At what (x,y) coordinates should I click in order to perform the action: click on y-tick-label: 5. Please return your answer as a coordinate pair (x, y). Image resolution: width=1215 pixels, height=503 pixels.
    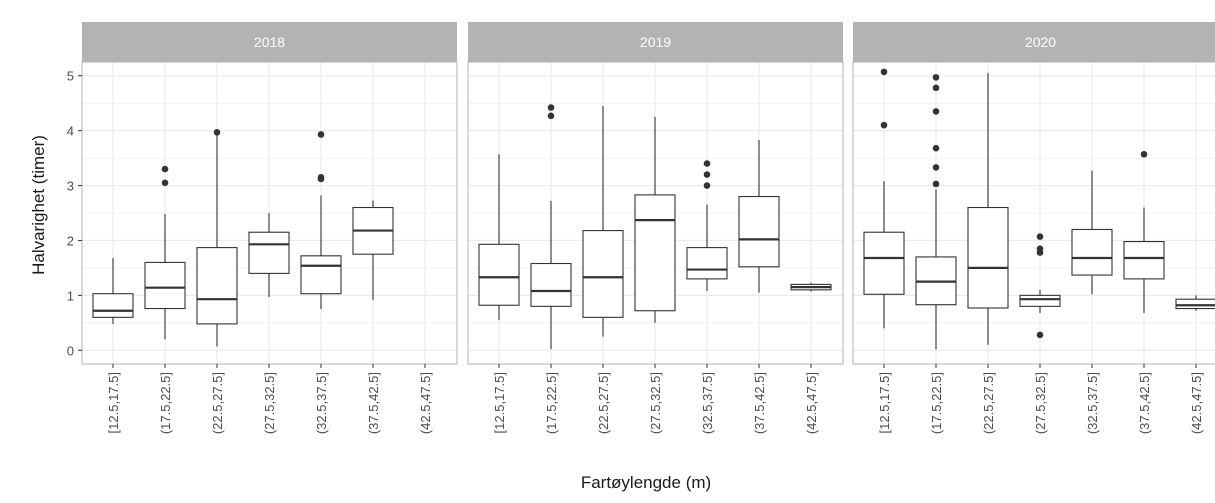
    Looking at the image, I should click on (70, 76).